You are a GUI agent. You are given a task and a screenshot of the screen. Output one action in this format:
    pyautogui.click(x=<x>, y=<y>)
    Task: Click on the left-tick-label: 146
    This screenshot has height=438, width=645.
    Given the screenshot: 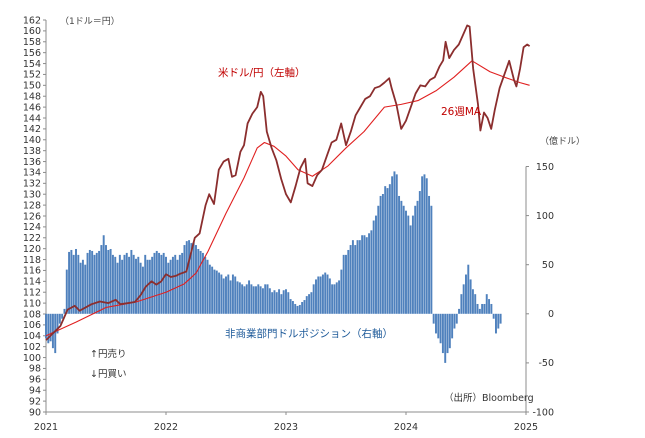 What is the action you would take?
    pyautogui.click(x=32, y=107)
    